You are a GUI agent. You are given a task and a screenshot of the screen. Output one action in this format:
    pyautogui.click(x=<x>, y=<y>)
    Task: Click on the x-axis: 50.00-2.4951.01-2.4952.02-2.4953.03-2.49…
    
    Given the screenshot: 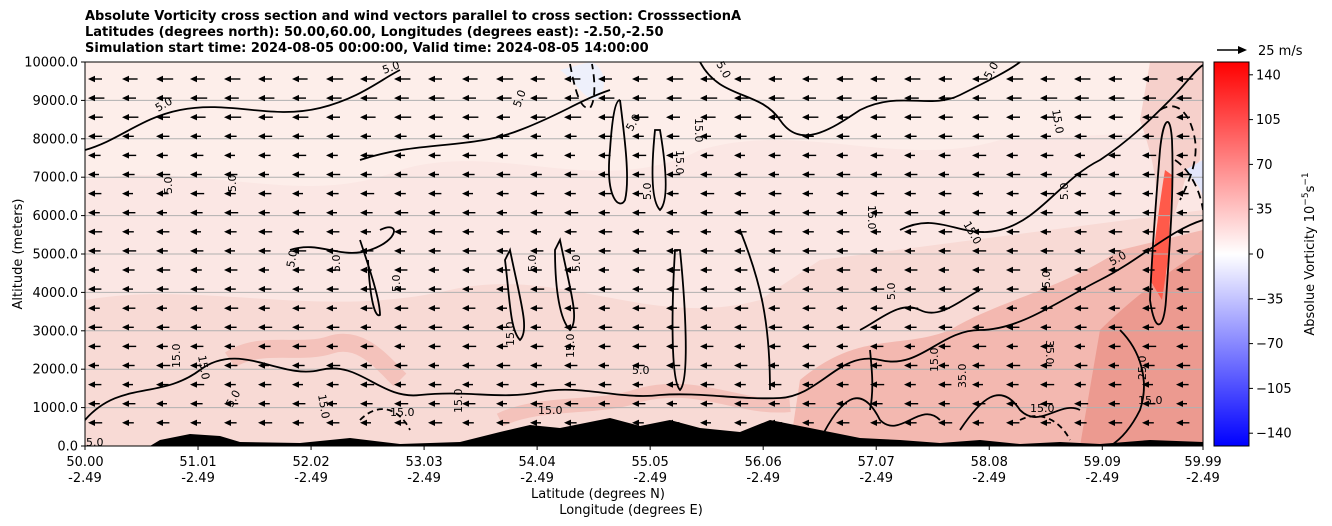 What is the action you would take?
    pyautogui.click(x=644, y=466)
    